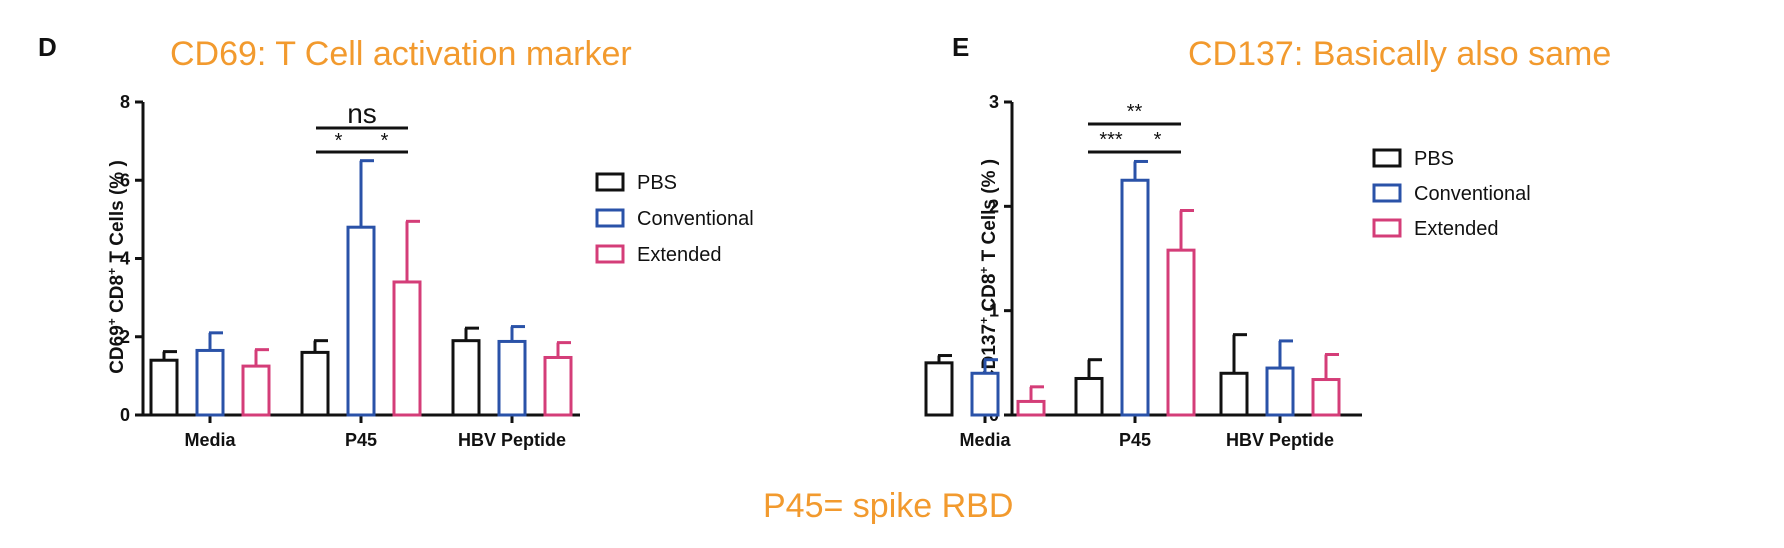  What do you see at coordinates (125, 415) in the screenshot?
I see `y-tick-label: 0` at bounding box center [125, 415].